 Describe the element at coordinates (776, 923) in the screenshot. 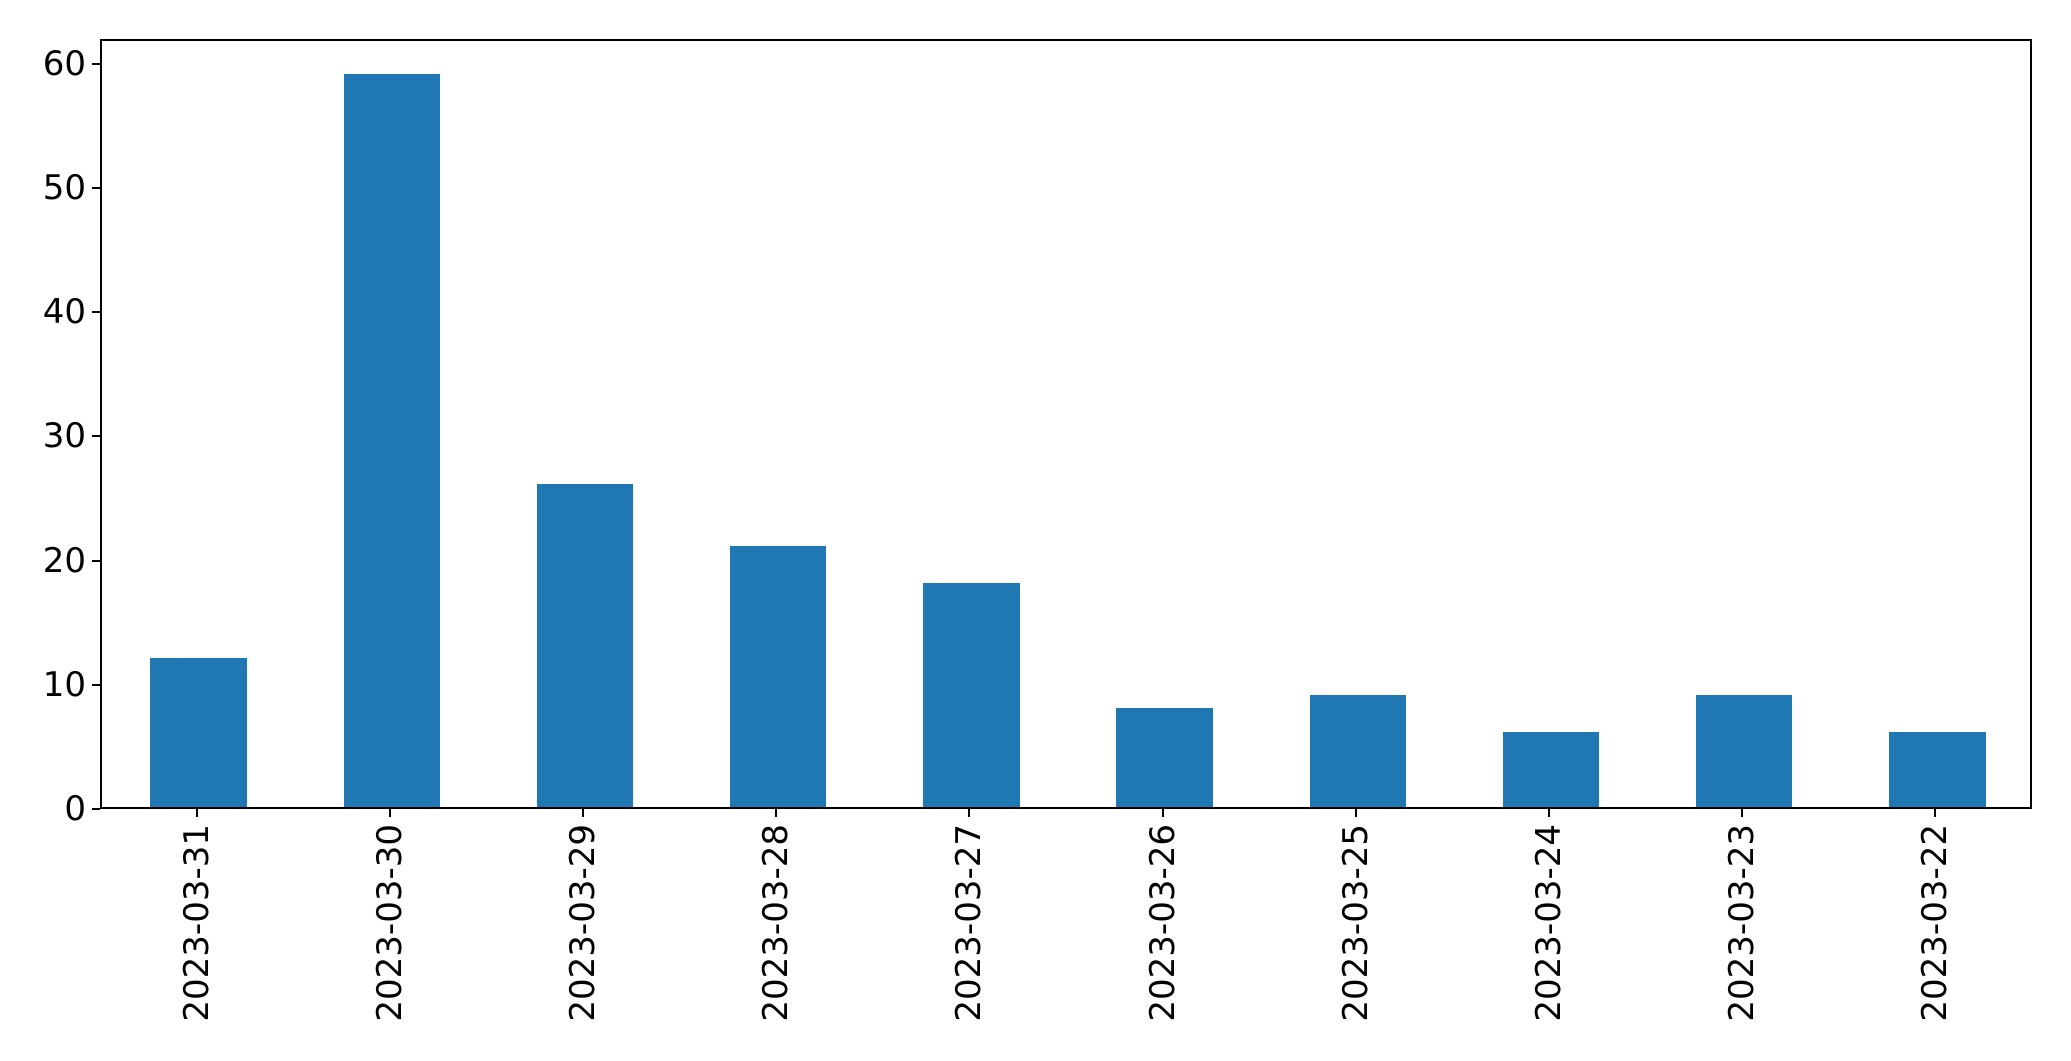

I see `x-tick-label: 2023-03-28` at that location.